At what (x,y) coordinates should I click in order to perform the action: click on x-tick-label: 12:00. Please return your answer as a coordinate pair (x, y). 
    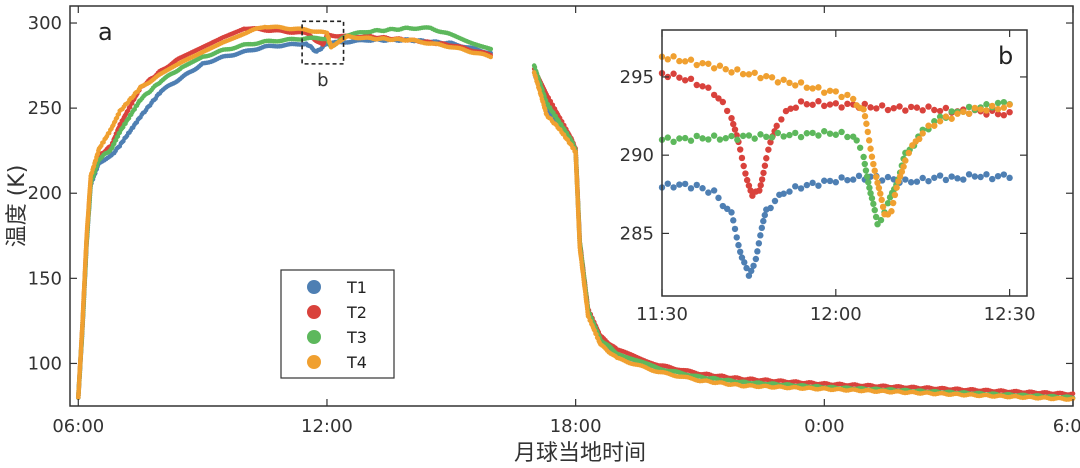
    Looking at the image, I should click on (327, 426).